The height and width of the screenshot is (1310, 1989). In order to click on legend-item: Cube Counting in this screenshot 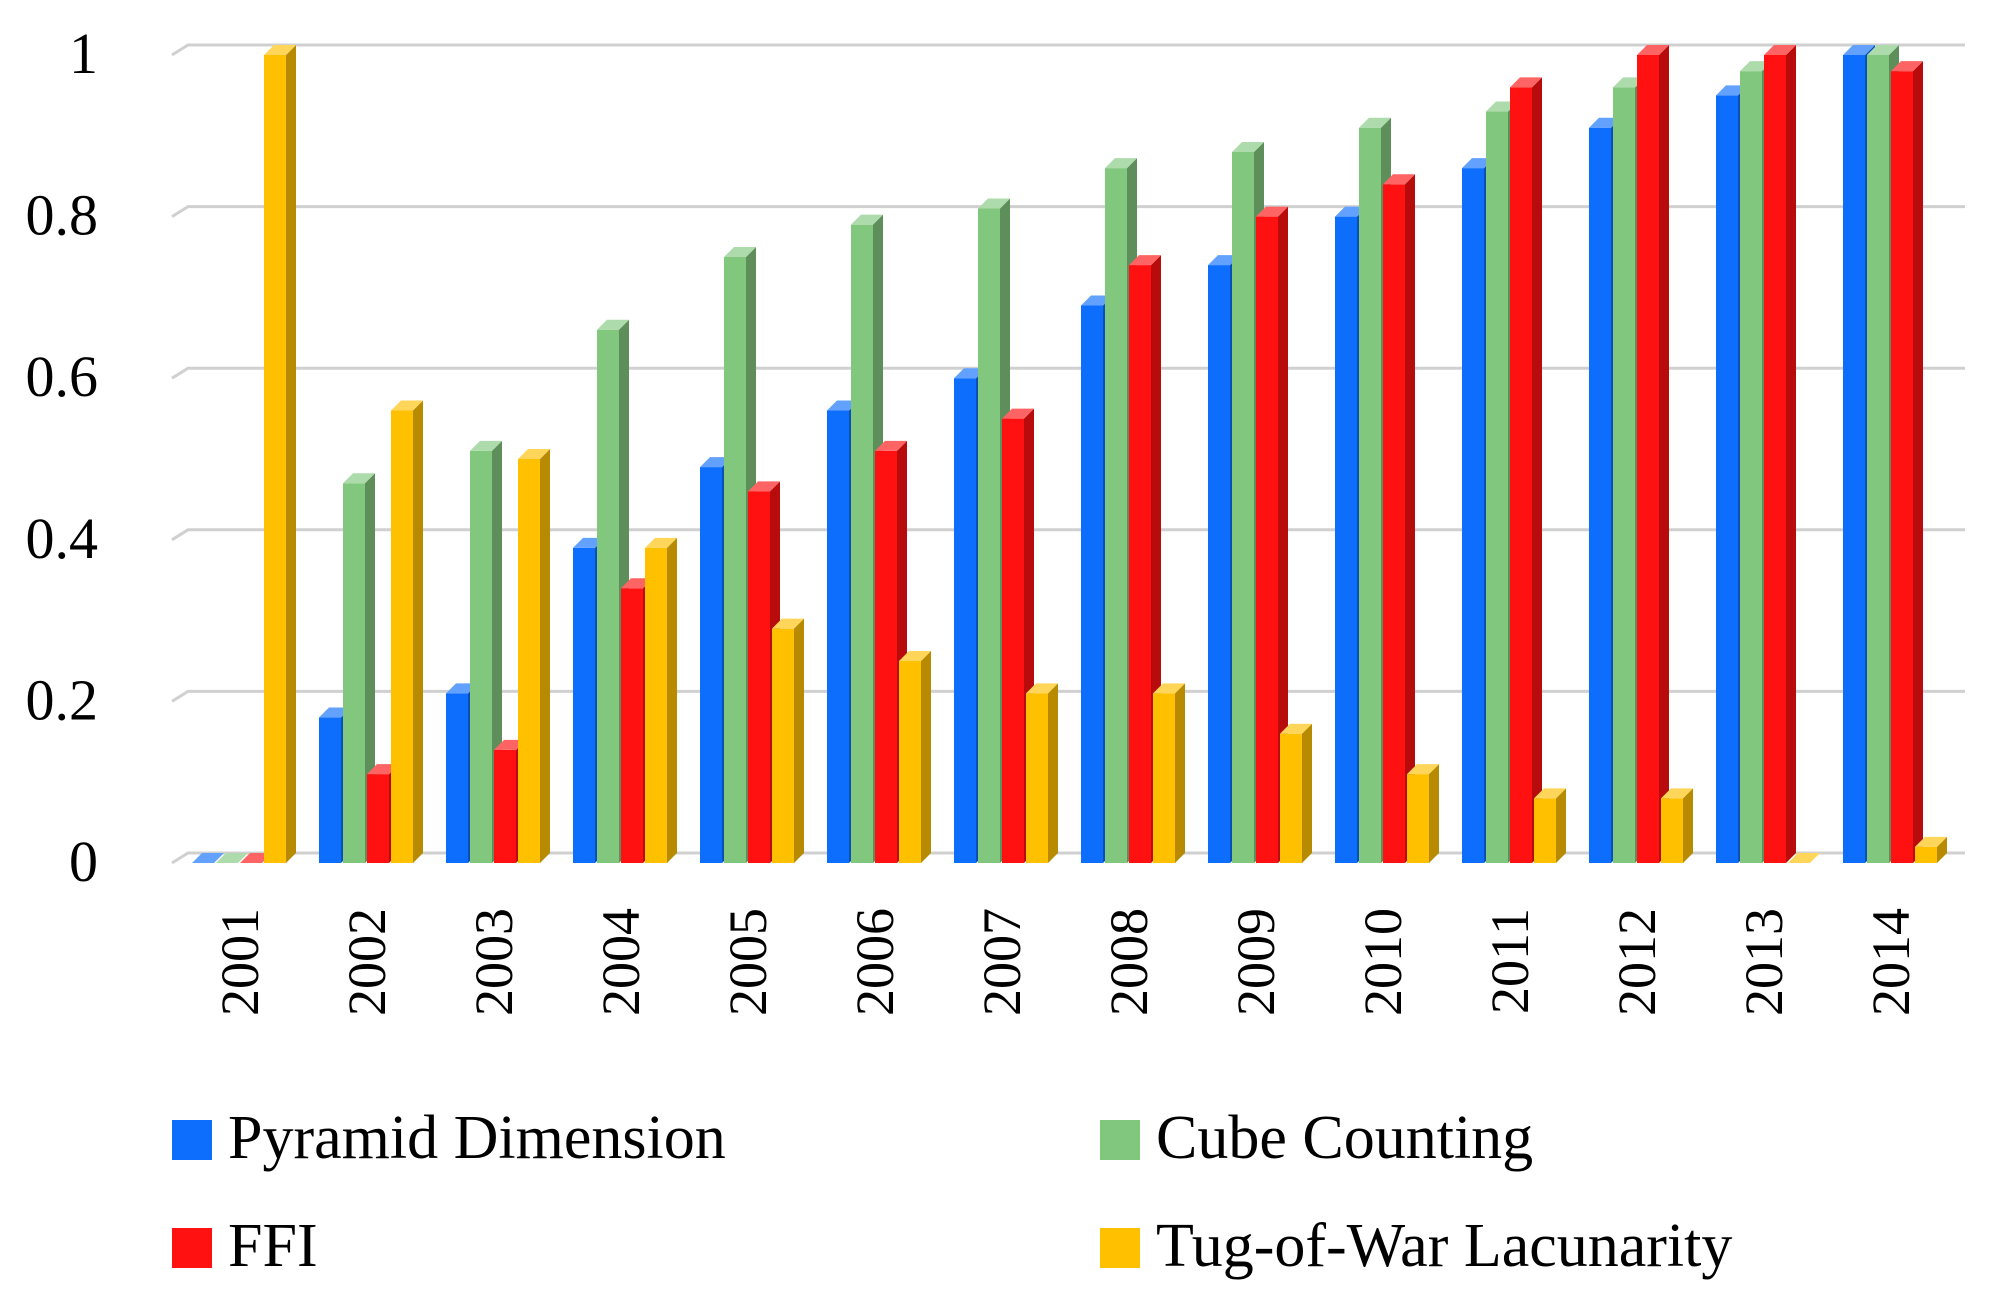, I will do `click(1316, 1138)`.